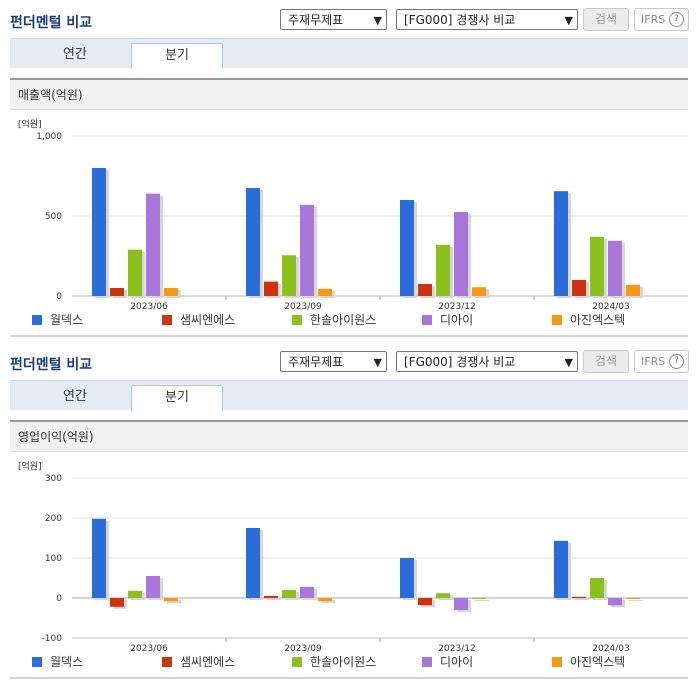 The image size is (696, 684). What do you see at coordinates (53, 479) in the screenshot?
I see `y-tick-label: 300` at bounding box center [53, 479].